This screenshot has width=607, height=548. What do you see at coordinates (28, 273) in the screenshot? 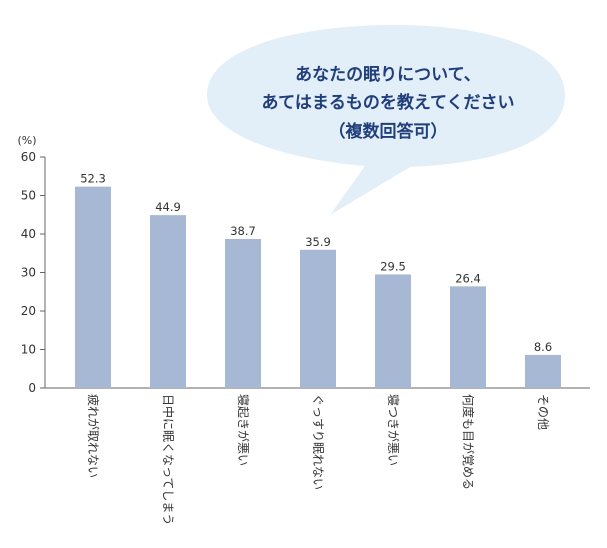
I see `y-tick-label: 30` at bounding box center [28, 273].